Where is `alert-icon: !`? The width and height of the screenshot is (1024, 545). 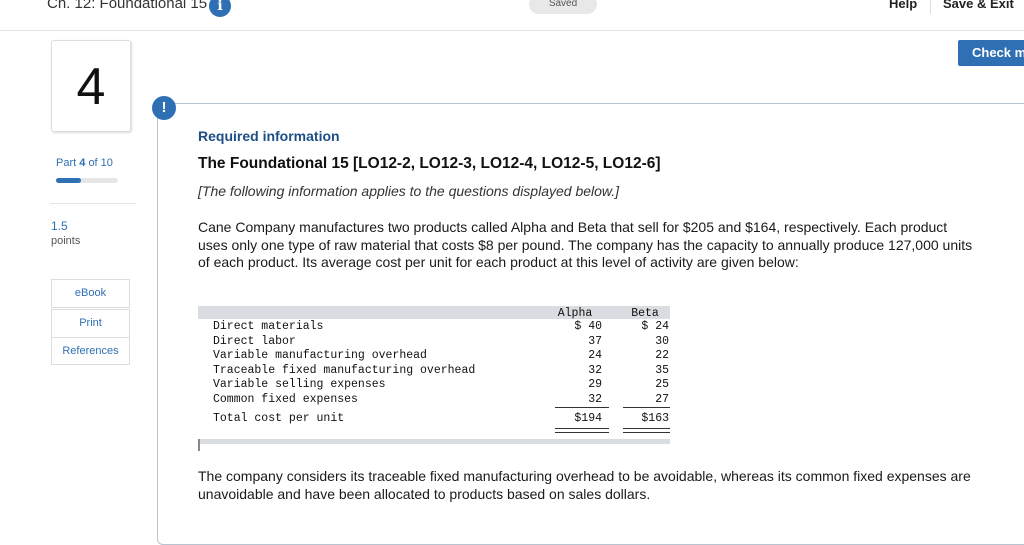 alert-icon: ! is located at coordinates (164, 108).